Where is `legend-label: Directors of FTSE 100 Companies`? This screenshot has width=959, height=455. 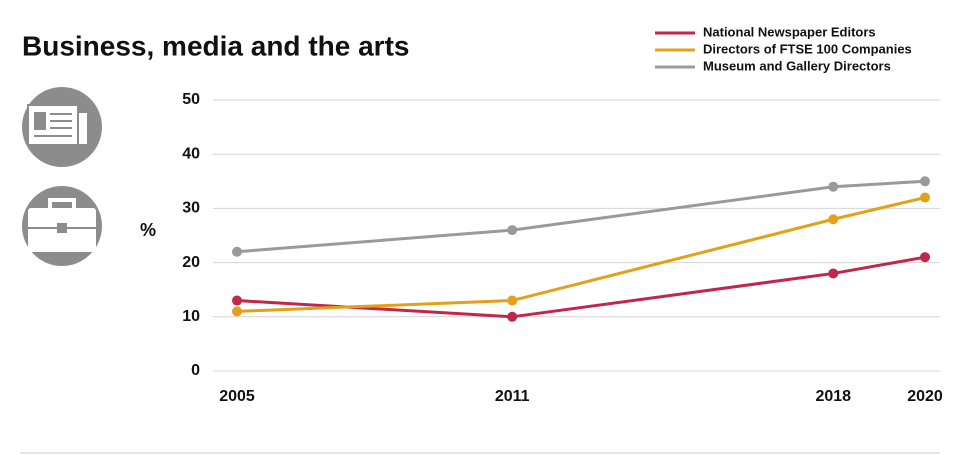 legend-label: Directors of FTSE 100 Companies is located at coordinates (807, 48).